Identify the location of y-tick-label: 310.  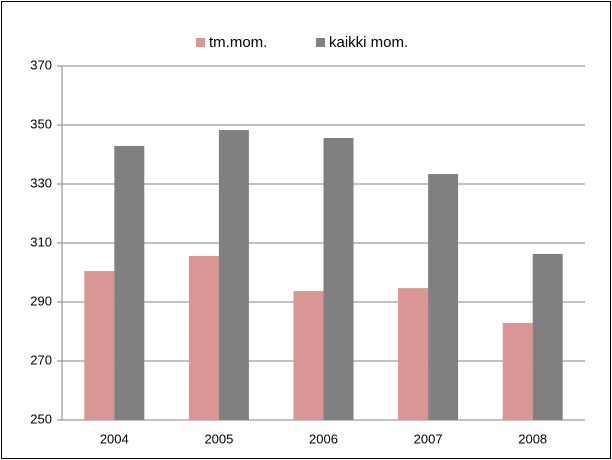
(41, 241).